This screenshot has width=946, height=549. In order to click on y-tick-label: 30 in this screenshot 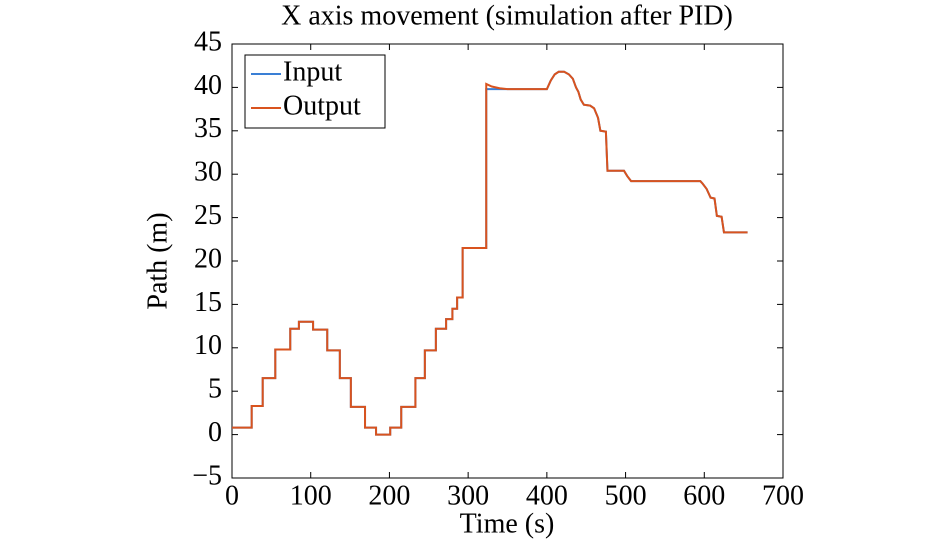, I will do `click(208, 172)`.